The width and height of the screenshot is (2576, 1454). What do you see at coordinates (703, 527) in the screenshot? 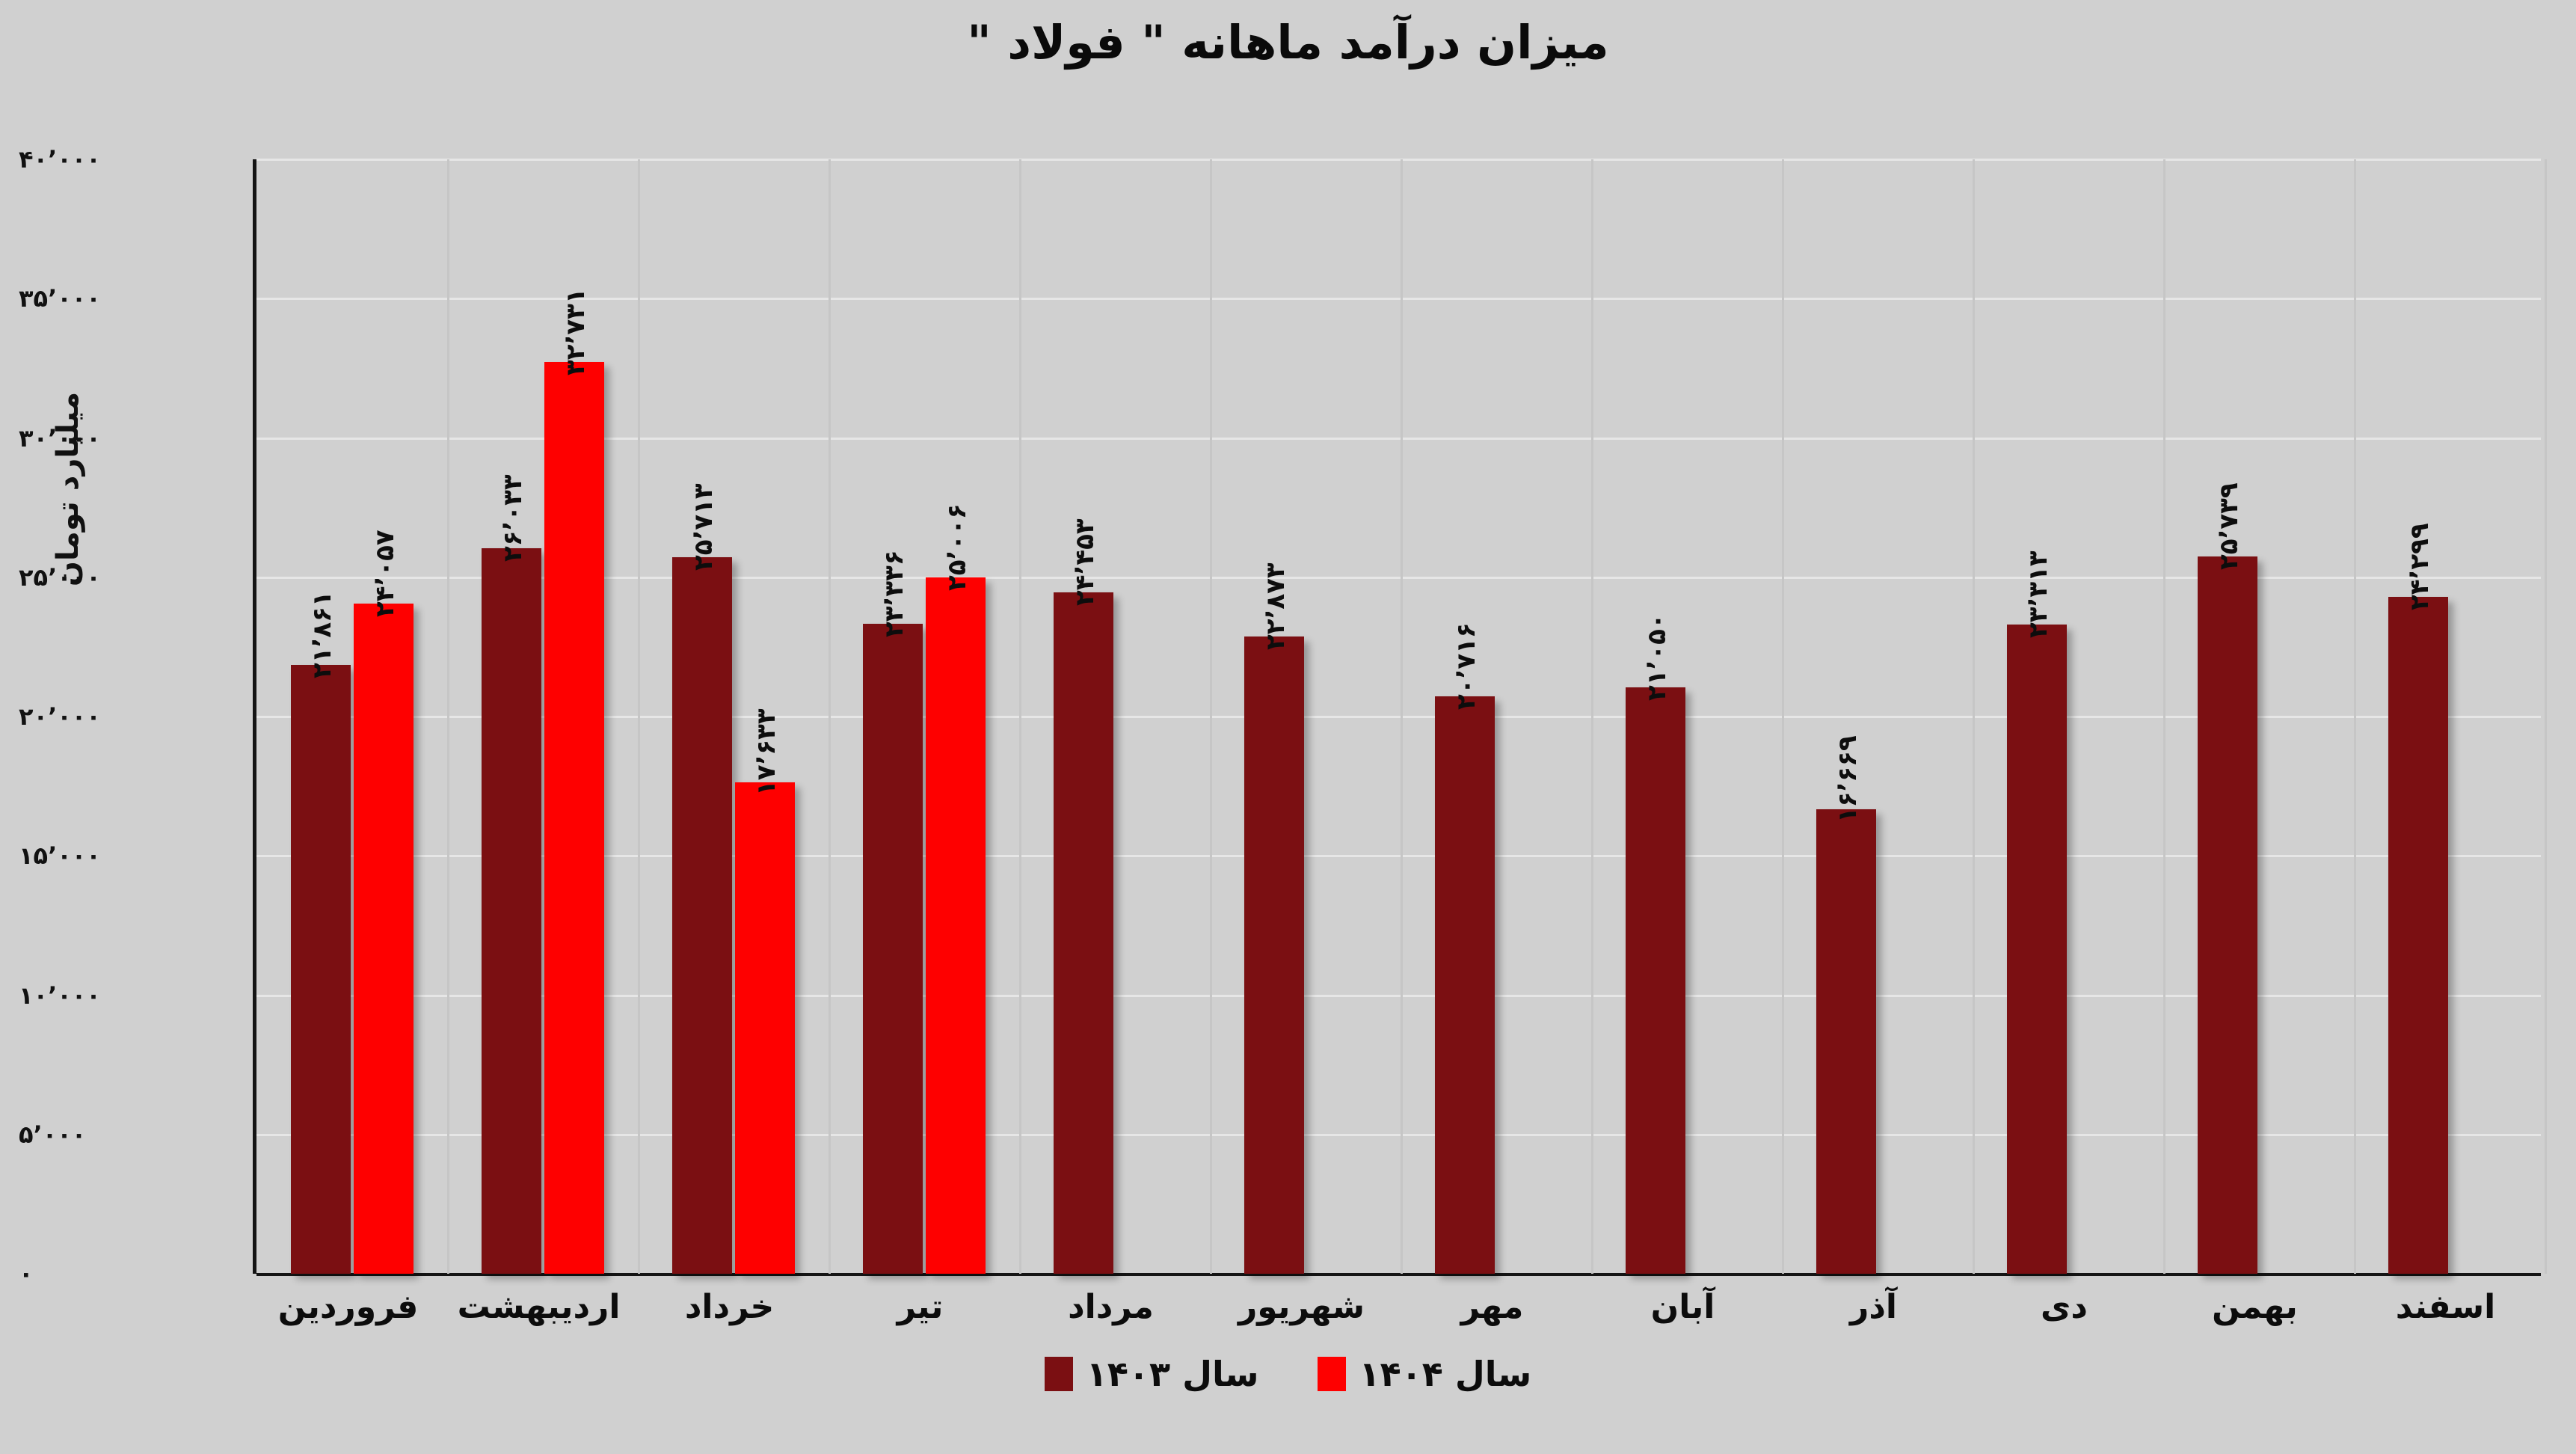
I see `bar-value-label: ۲۵٬۷۱۳` at bounding box center [703, 527].